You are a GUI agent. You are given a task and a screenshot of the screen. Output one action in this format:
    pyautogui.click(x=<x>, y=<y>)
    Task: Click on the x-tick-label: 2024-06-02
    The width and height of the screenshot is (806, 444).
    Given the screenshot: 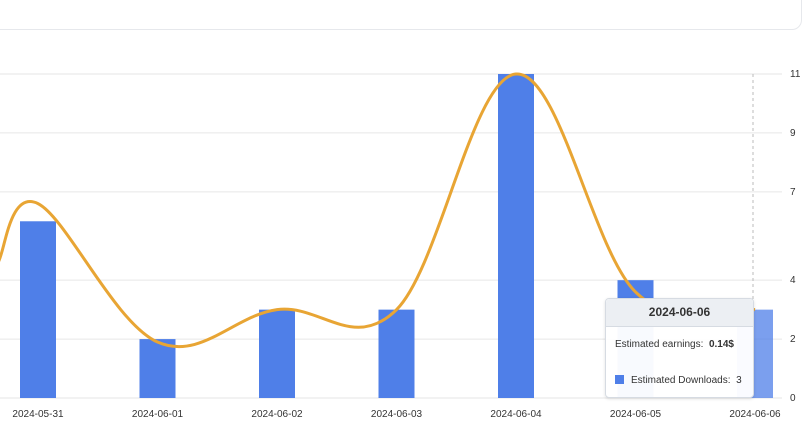 What is the action you would take?
    pyautogui.click(x=277, y=414)
    